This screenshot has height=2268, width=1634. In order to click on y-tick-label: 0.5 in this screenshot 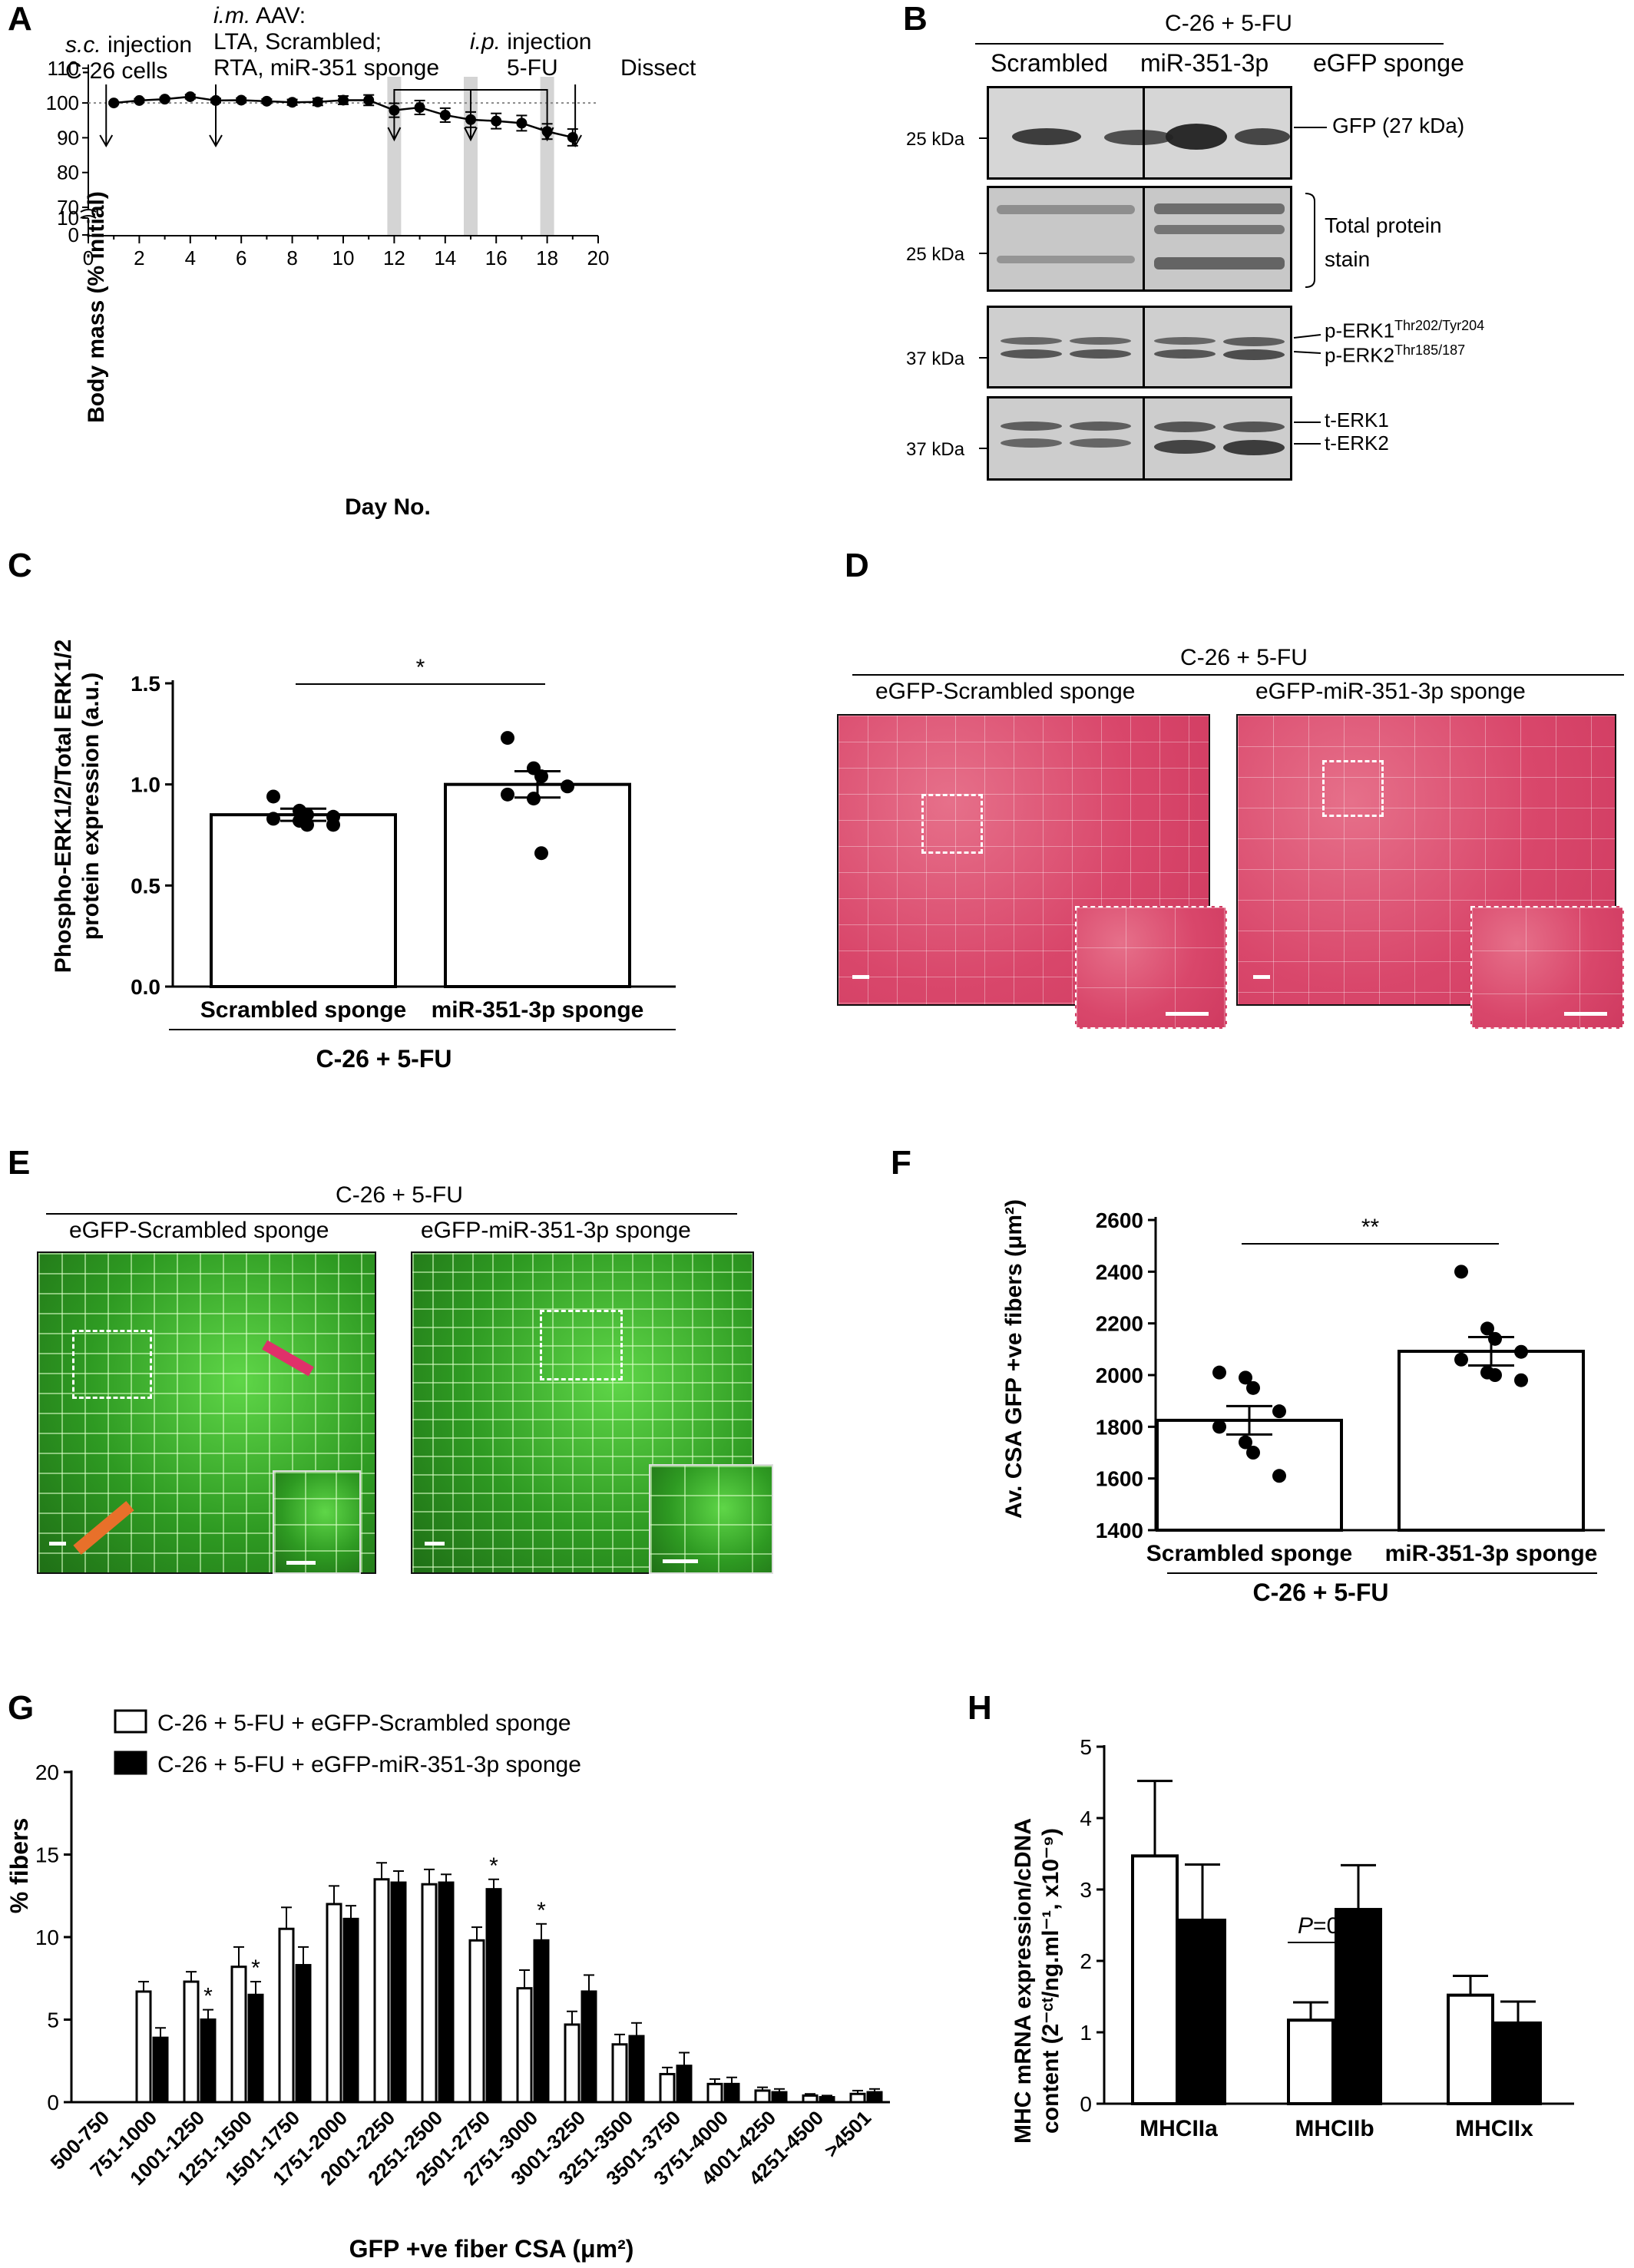, I will do `click(145, 886)`.